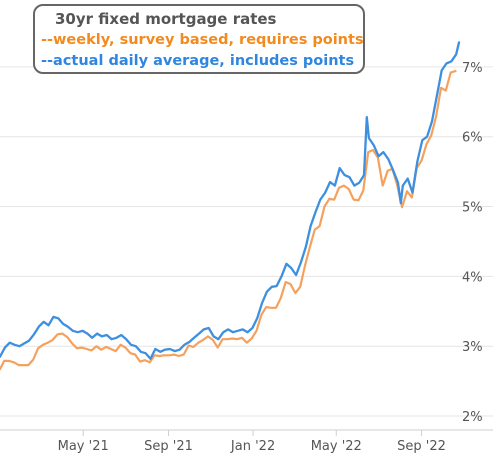  I want to click on y-tick-label: 2%, so click(472, 417).